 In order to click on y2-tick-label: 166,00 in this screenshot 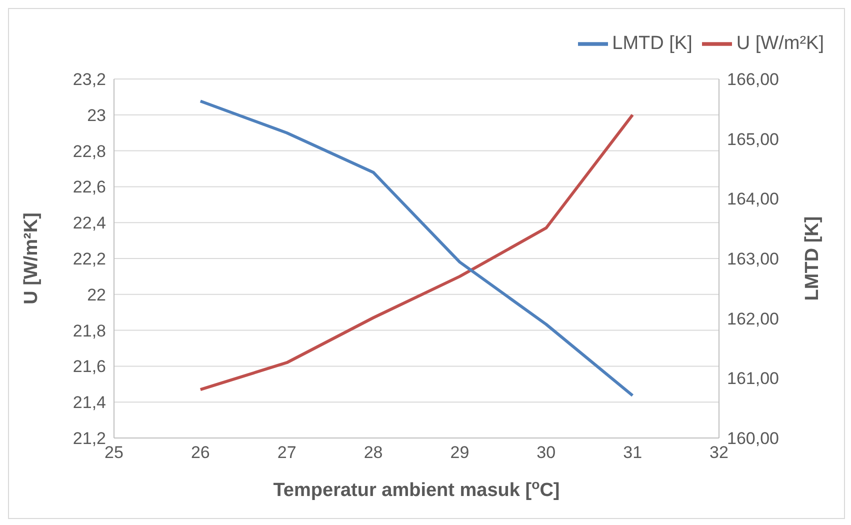, I will do `click(753, 80)`.